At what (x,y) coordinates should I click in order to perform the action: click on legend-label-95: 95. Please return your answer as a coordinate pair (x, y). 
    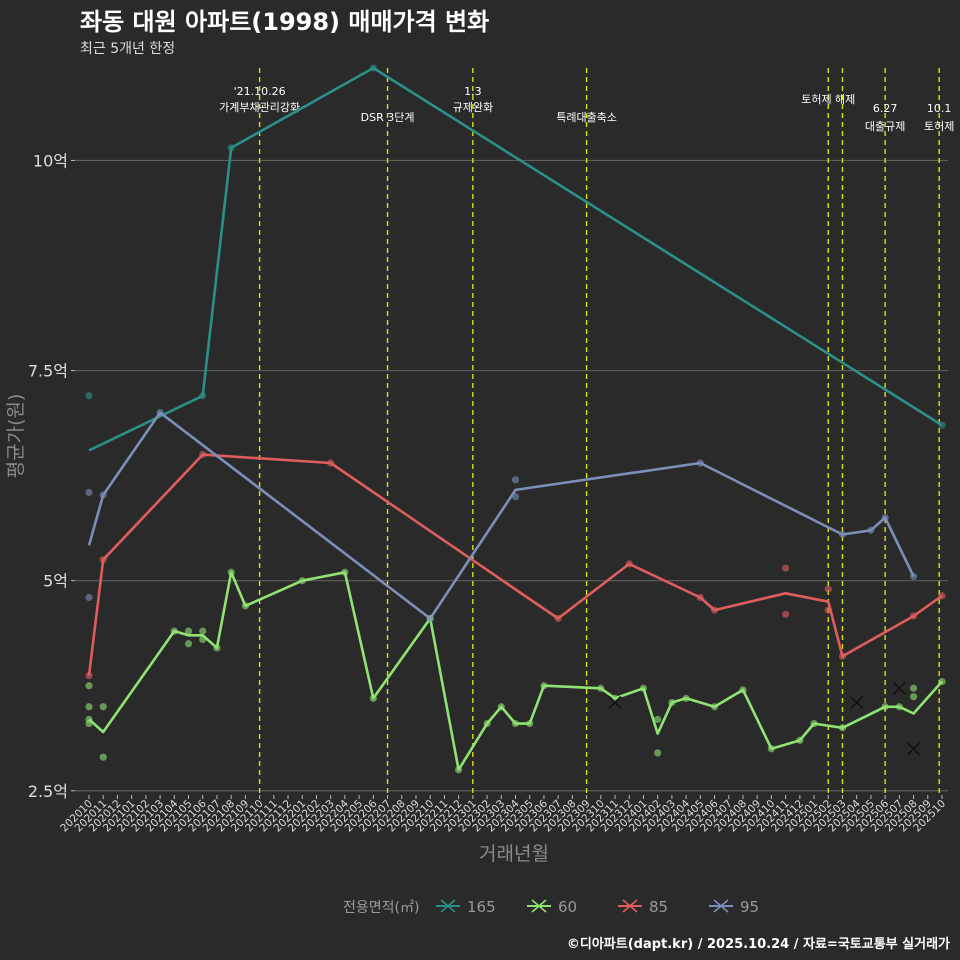
    Looking at the image, I should click on (749, 907).